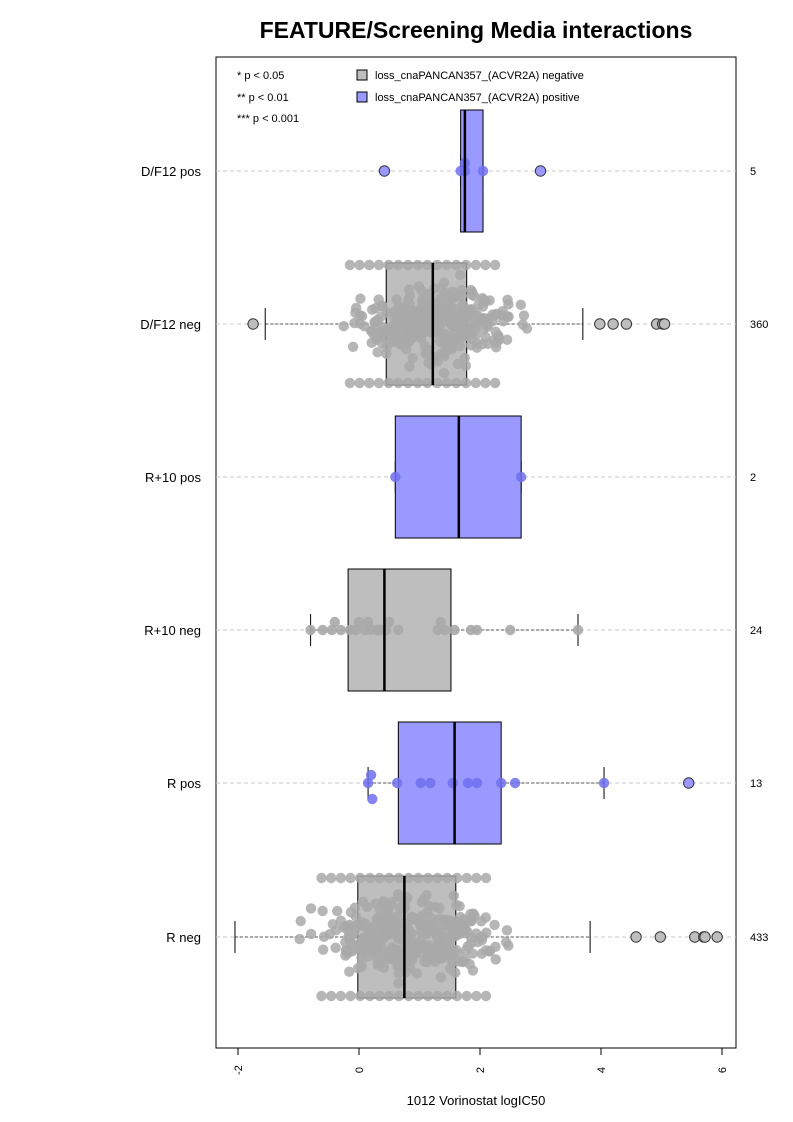  What do you see at coordinates (756, 631) in the screenshot?
I see `group-count: 24` at bounding box center [756, 631].